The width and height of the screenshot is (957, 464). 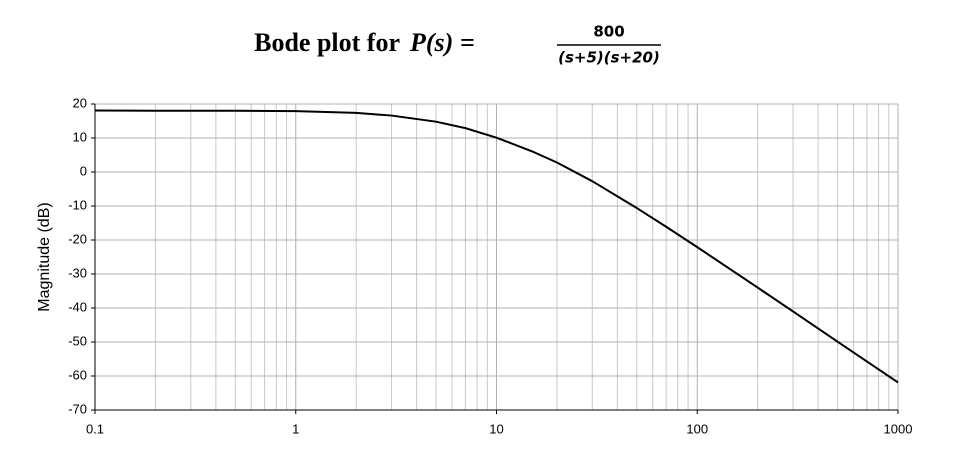 I want to click on y-tick-label: -60, so click(x=77, y=374).